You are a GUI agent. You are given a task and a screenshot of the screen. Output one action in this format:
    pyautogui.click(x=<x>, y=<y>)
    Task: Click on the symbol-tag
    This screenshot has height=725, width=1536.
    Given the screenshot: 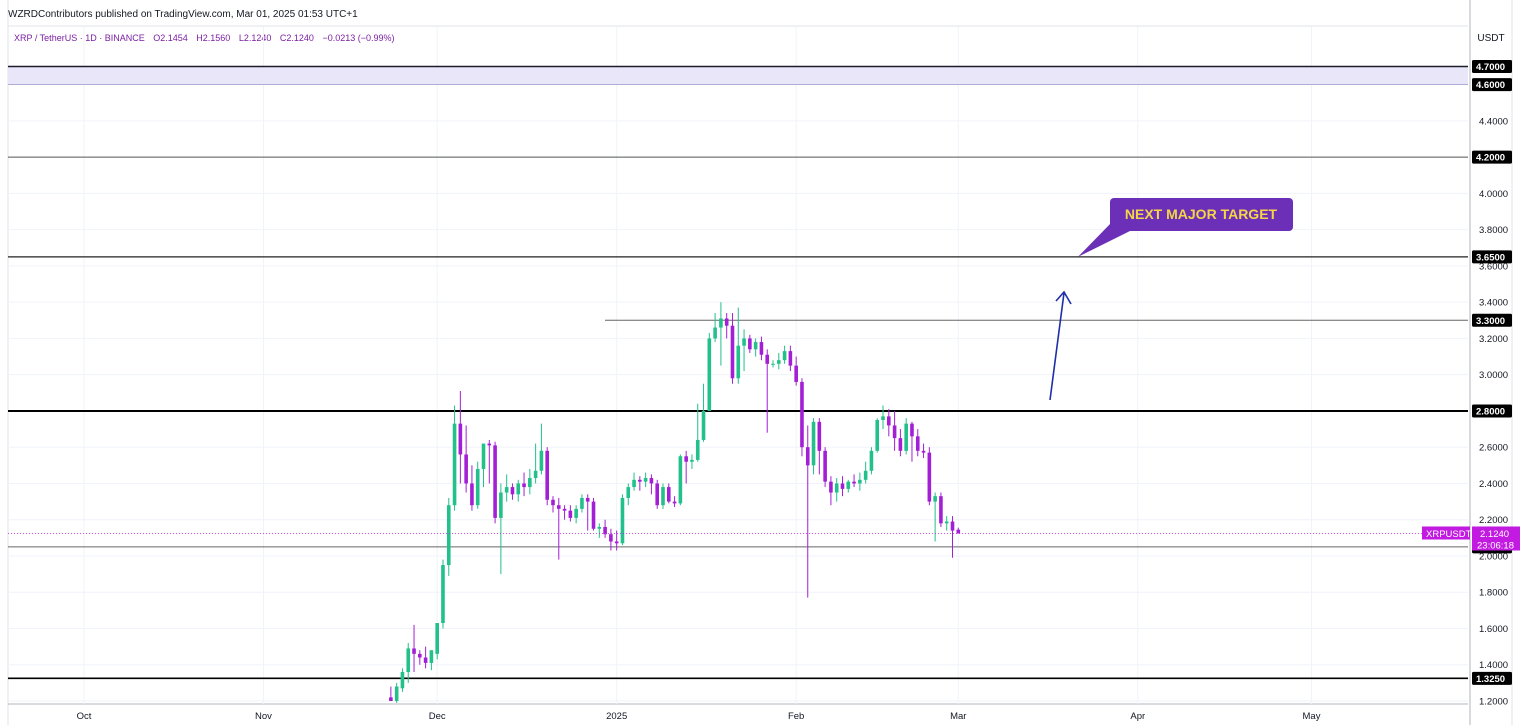 What is the action you would take?
    pyautogui.click(x=1446, y=533)
    